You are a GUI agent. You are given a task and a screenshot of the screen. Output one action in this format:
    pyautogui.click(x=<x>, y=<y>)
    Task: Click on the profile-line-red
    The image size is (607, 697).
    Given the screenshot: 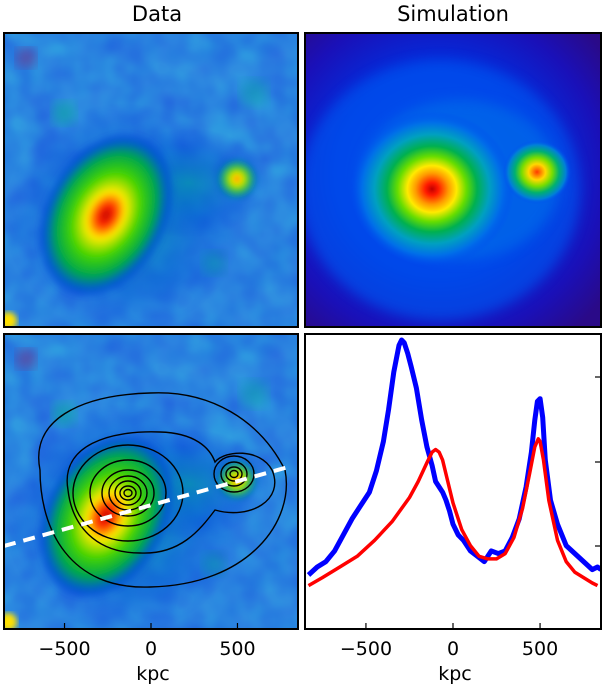 What is the action you would take?
    pyautogui.click(x=453, y=512)
    